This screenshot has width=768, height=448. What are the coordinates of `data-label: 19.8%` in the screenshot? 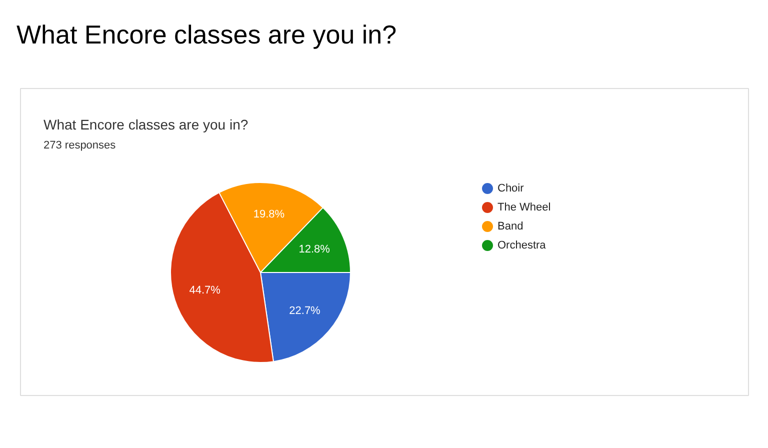 It's located at (269, 214).